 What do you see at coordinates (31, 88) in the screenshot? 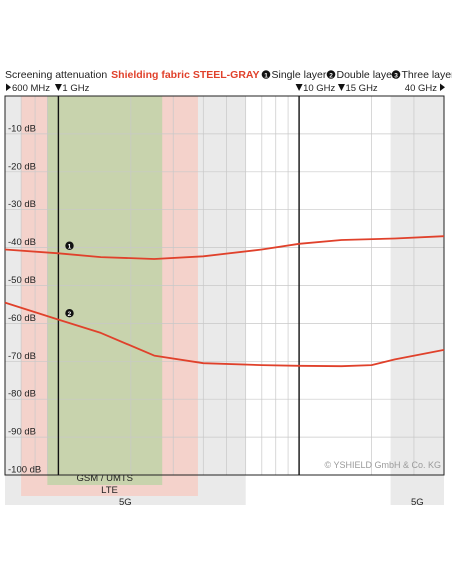
I see `x-marker-label: 600 MHz` at bounding box center [31, 88].